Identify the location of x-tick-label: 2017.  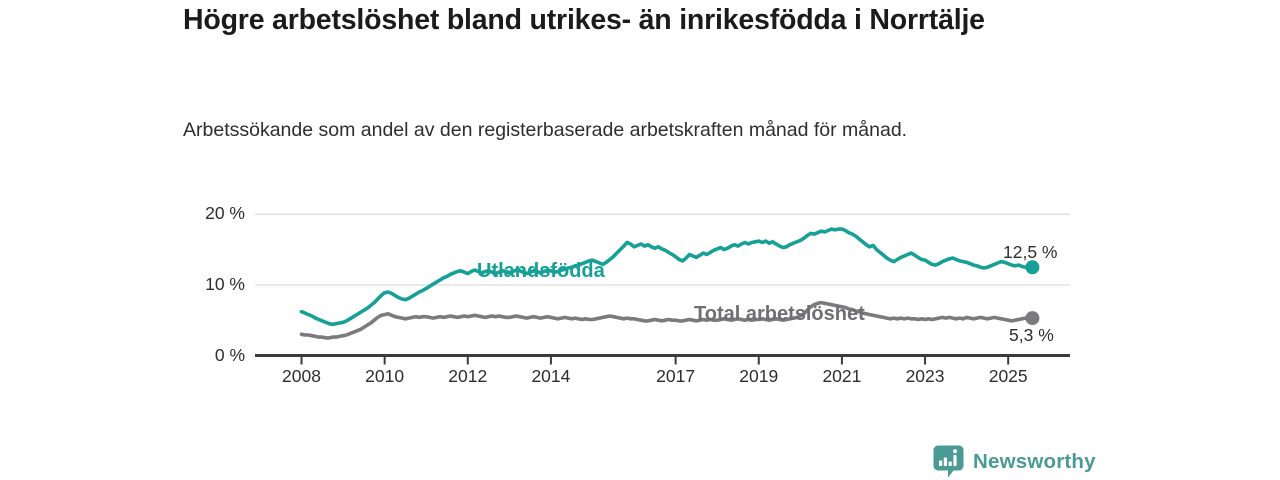
(676, 376).